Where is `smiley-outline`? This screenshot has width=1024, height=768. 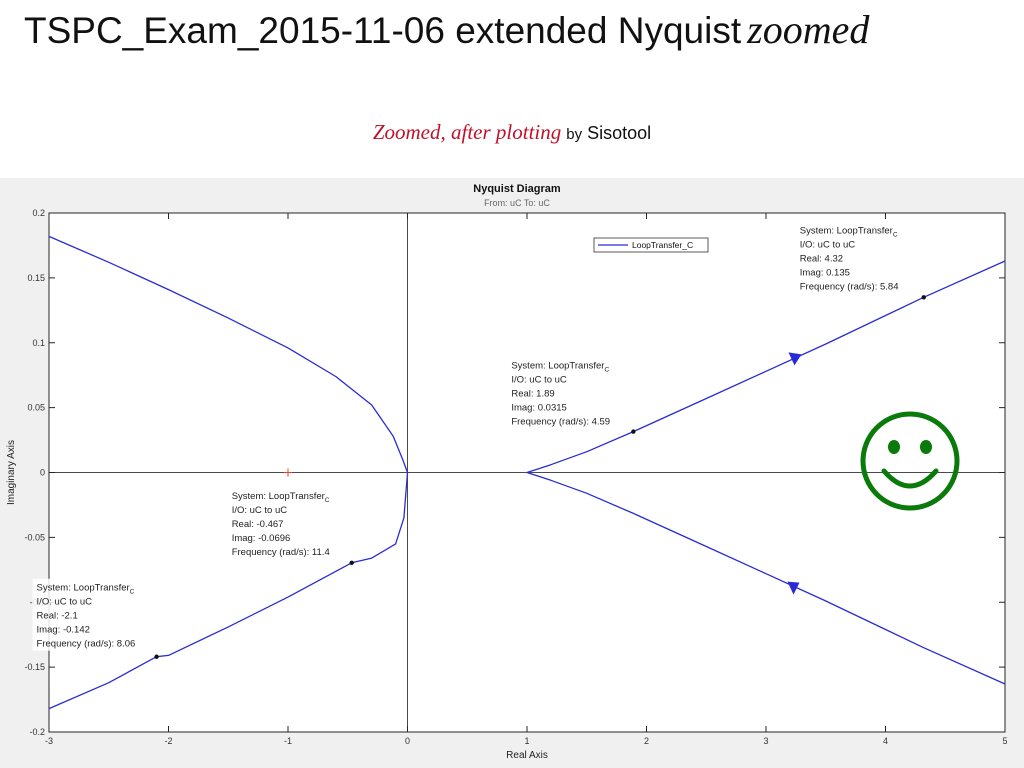 smiley-outline is located at coordinates (910, 461).